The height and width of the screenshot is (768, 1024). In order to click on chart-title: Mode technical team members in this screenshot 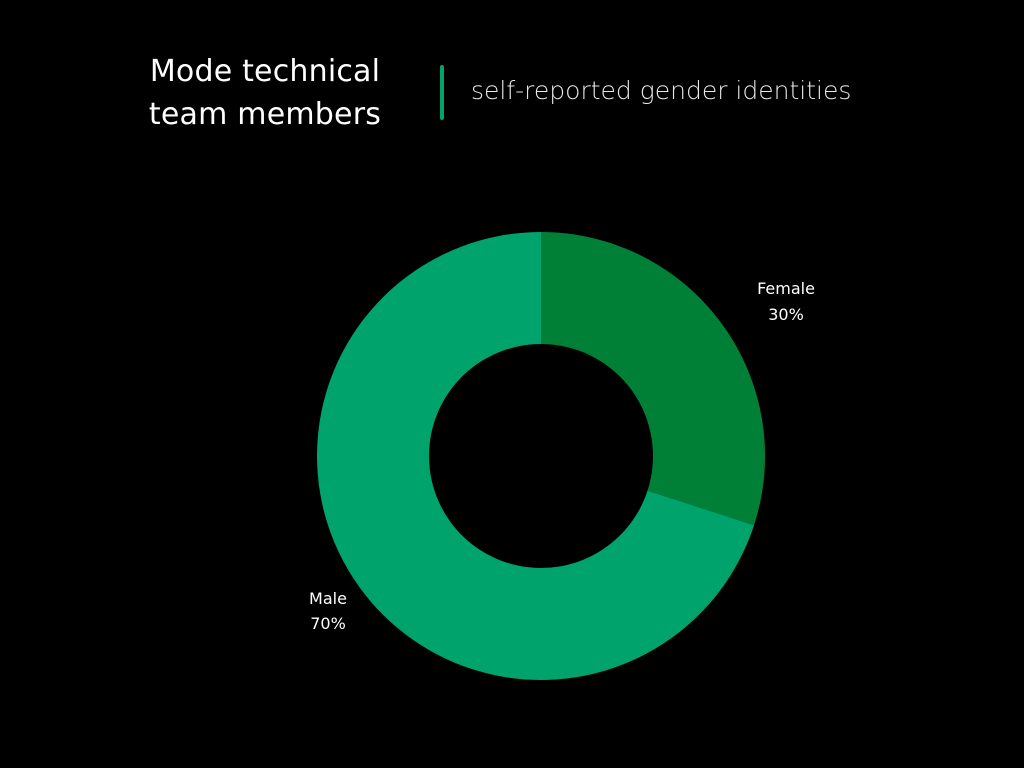, I will do `click(265, 93)`.